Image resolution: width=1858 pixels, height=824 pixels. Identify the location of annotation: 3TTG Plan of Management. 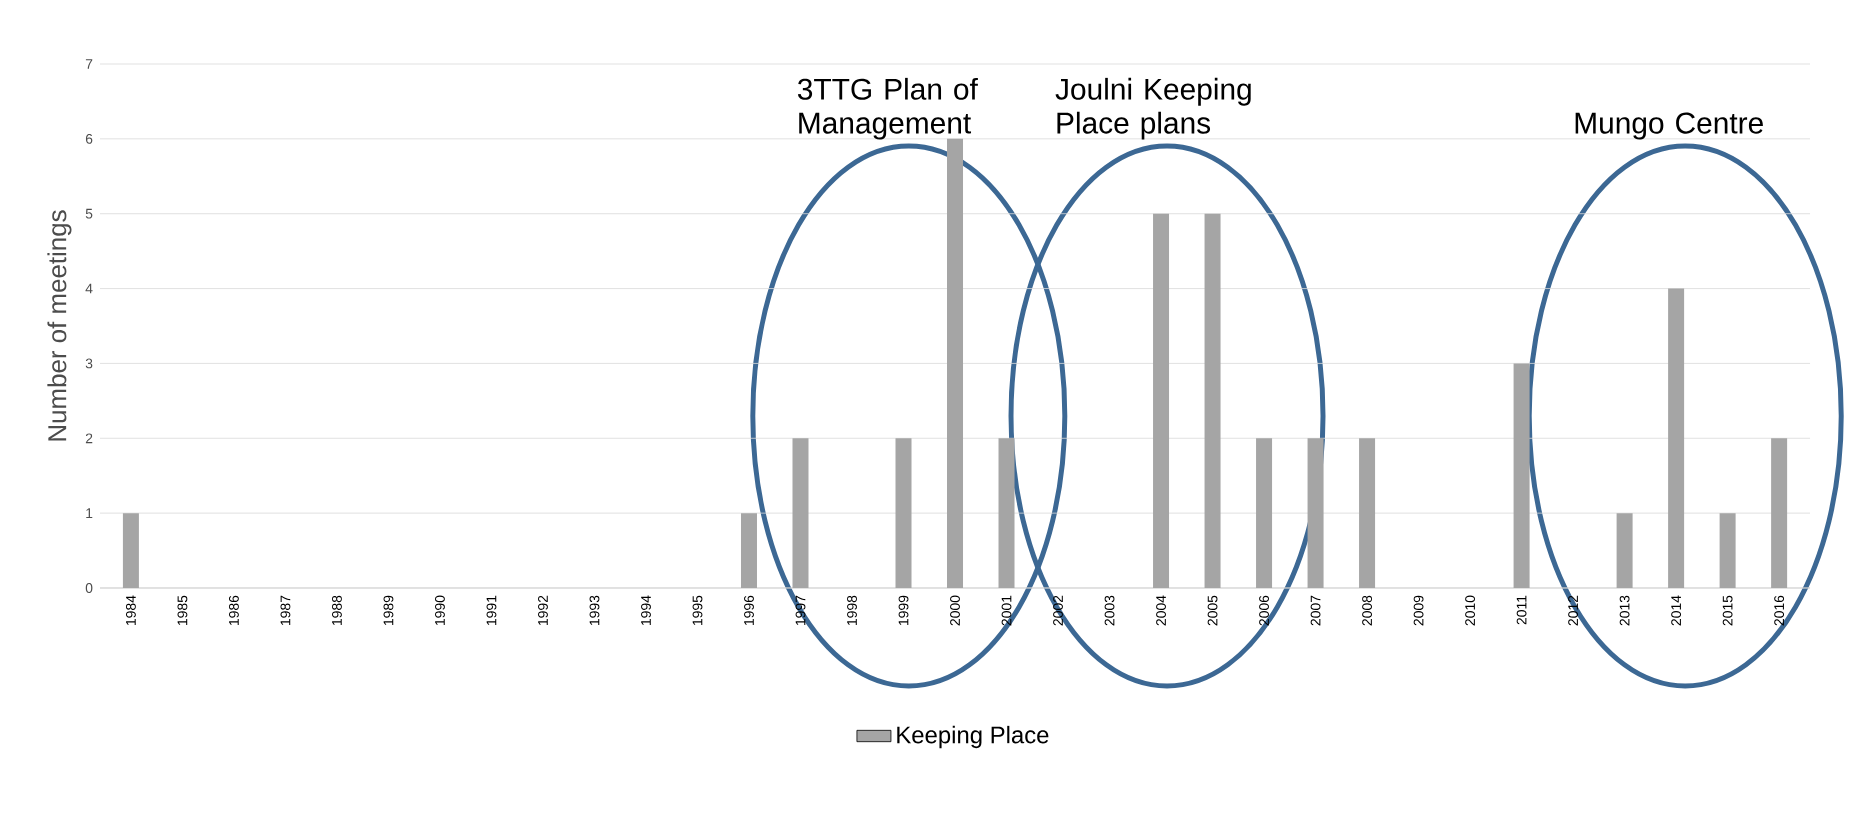
(887, 108).